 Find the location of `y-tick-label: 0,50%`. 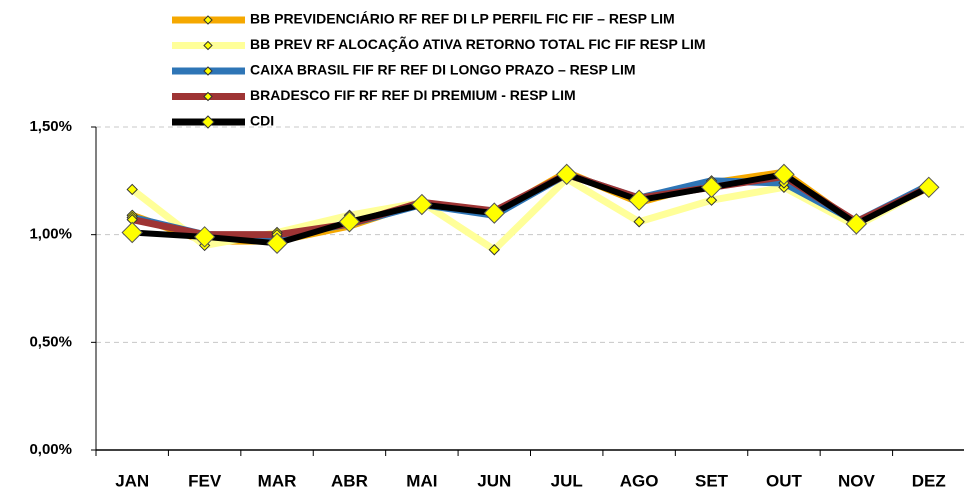

y-tick-label: 0,50% is located at coordinates (50, 341).